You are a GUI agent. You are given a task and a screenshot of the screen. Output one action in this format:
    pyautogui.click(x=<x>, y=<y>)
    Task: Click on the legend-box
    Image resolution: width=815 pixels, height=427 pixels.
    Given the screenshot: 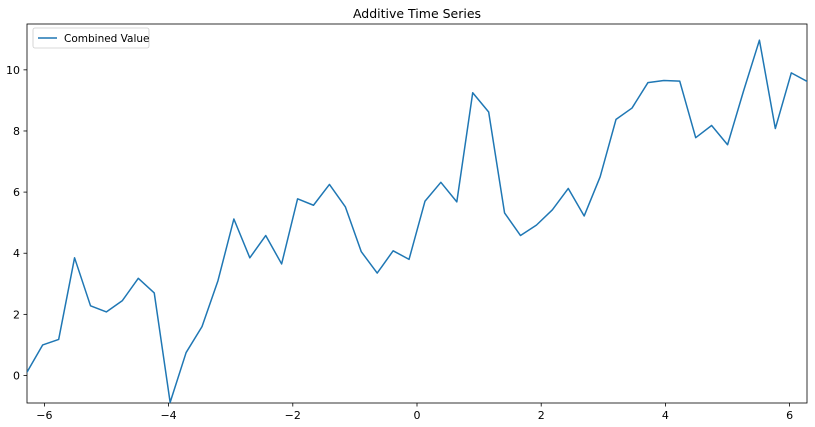 What is the action you would take?
    pyautogui.click(x=91, y=38)
    